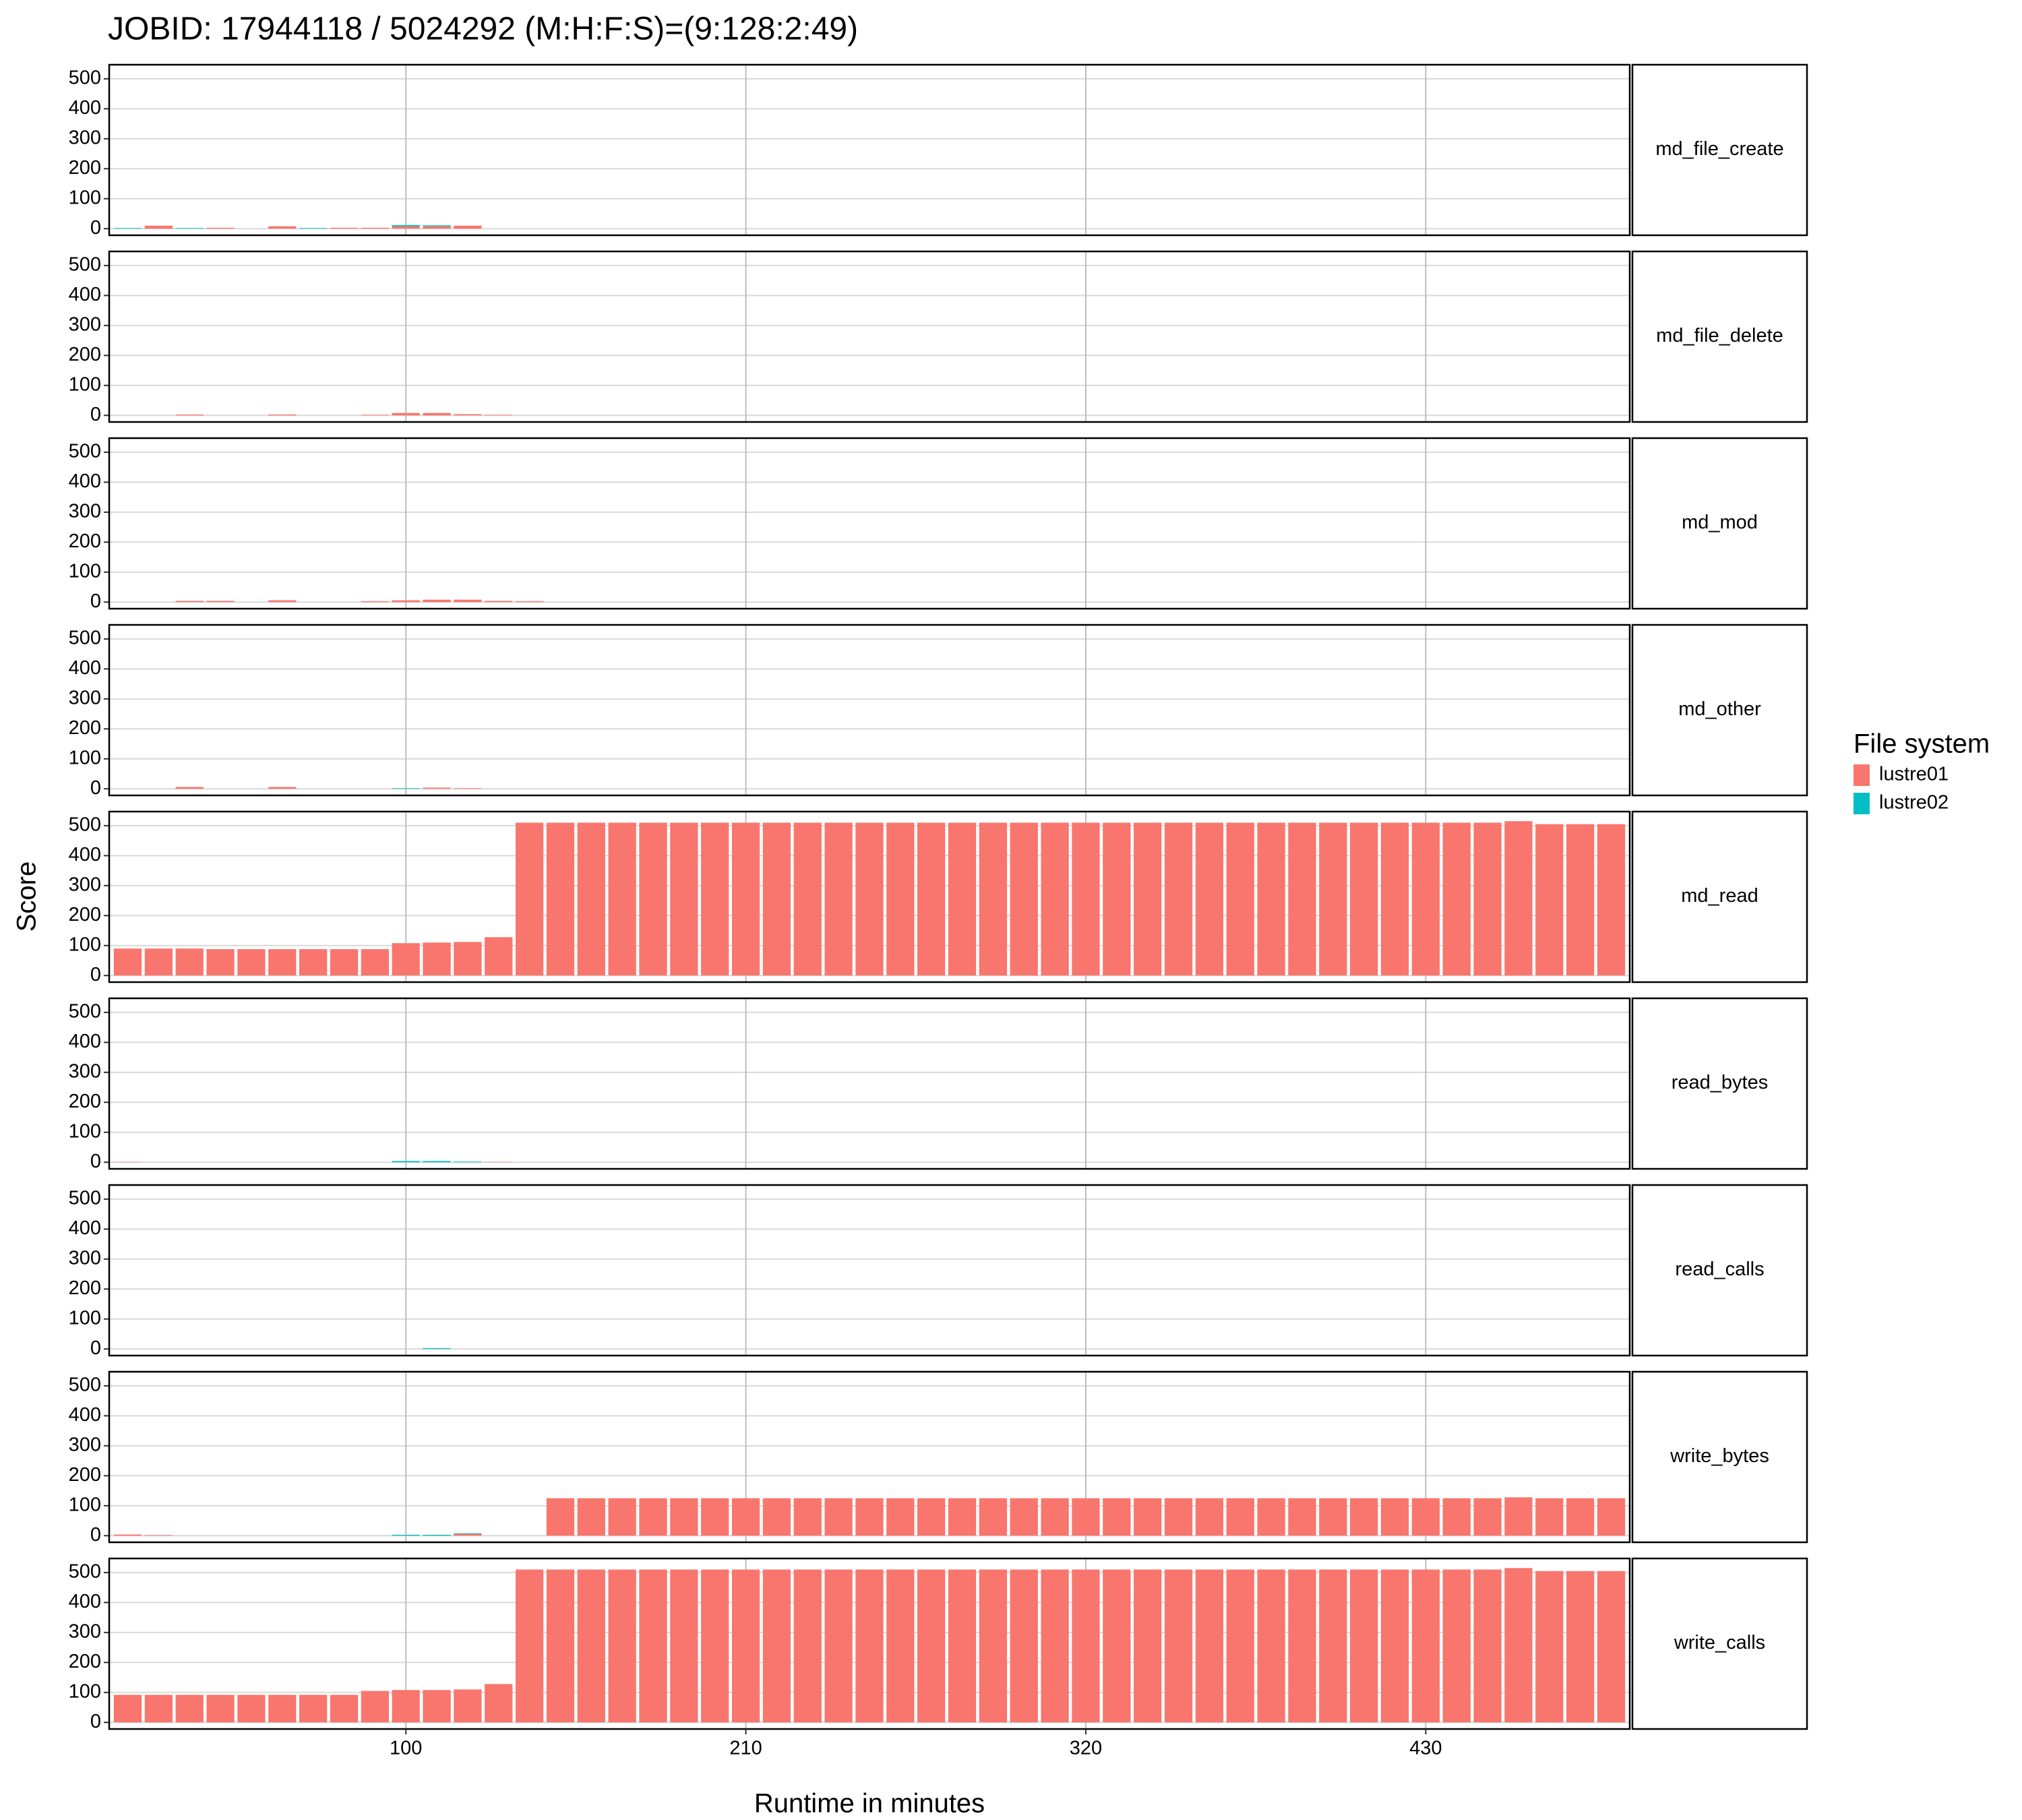  What do you see at coordinates (745, 1748) in the screenshot?
I see `x-tick-label: 210` at bounding box center [745, 1748].